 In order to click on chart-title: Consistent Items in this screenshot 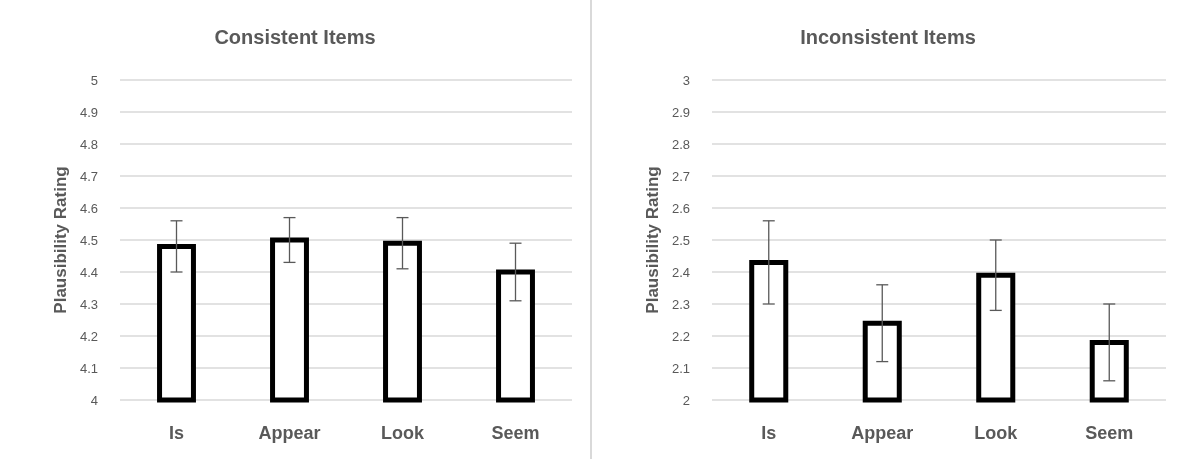, I will do `click(295, 37)`.